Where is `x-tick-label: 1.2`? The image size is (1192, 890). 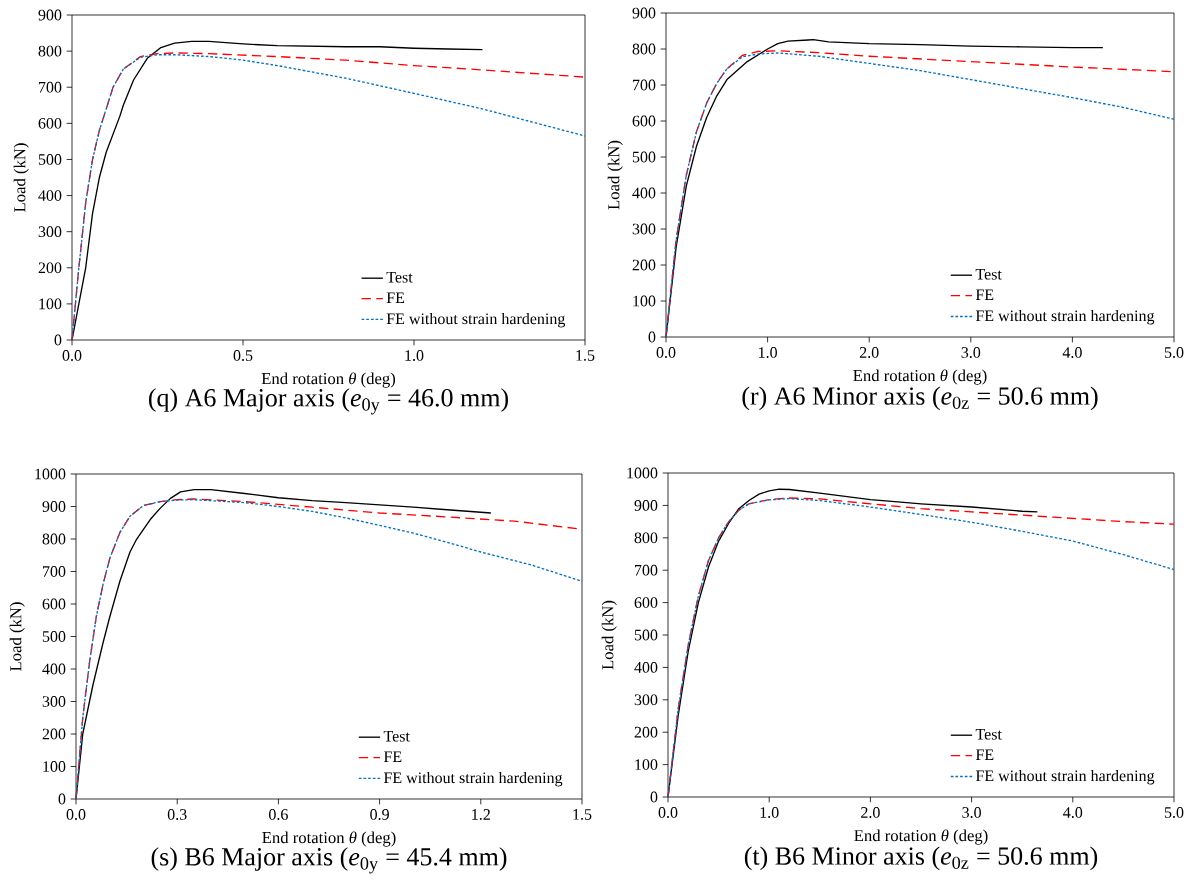
x-tick-label: 1.2 is located at coordinates (481, 814).